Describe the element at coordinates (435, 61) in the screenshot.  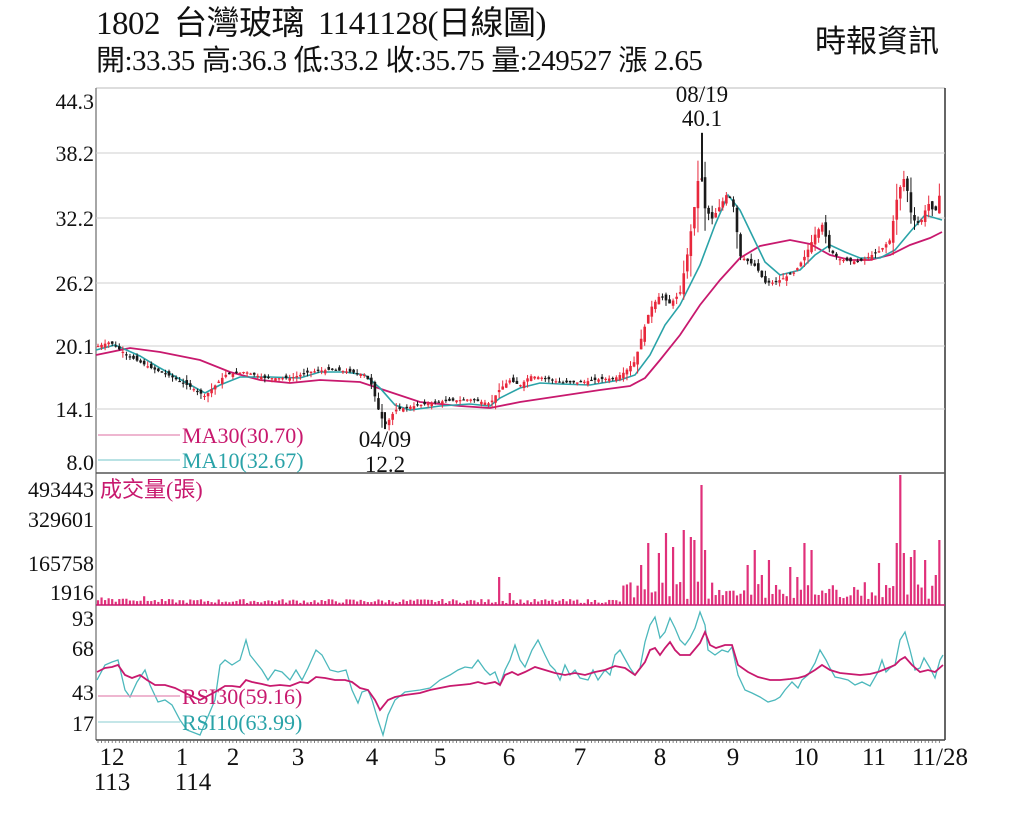
I see `close-value: 收:35.75` at that location.